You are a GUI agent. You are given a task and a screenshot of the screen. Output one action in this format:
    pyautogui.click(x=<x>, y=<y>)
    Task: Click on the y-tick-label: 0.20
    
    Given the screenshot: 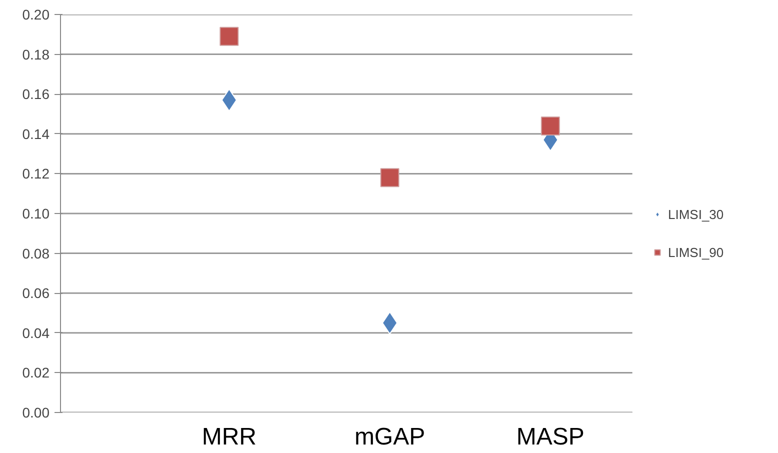 What is the action you would take?
    pyautogui.click(x=36, y=14)
    